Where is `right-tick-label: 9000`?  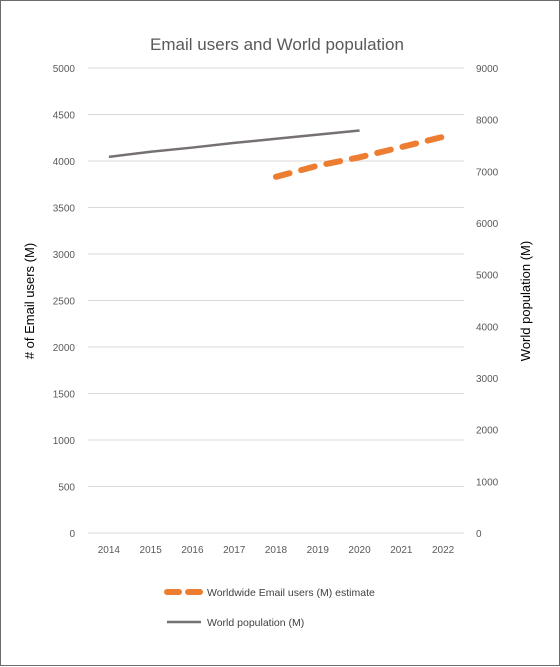
right-tick-label: 9000 is located at coordinates (487, 69).